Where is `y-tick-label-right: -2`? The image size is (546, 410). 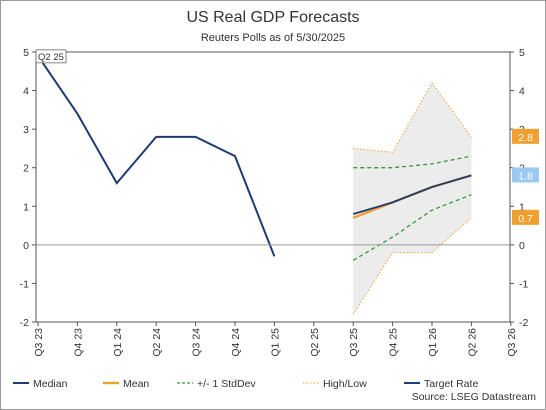 y-tick-label-right: -2 is located at coordinates (523, 323).